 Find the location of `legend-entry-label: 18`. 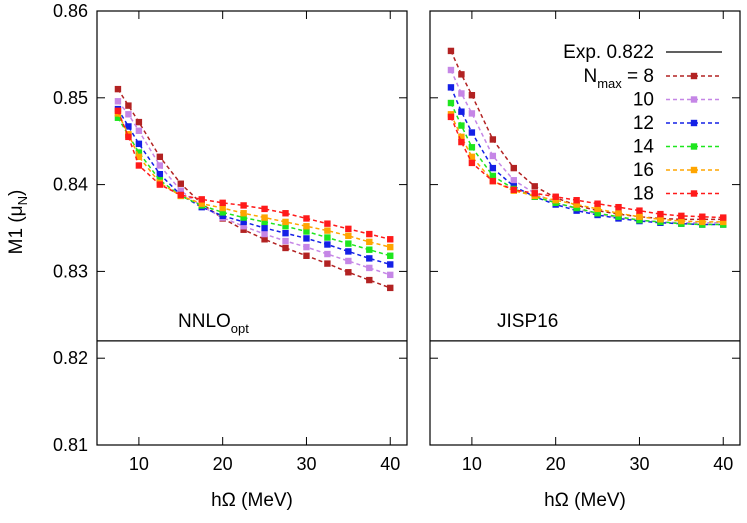

legend-entry-label: 18 is located at coordinates (643, 194).